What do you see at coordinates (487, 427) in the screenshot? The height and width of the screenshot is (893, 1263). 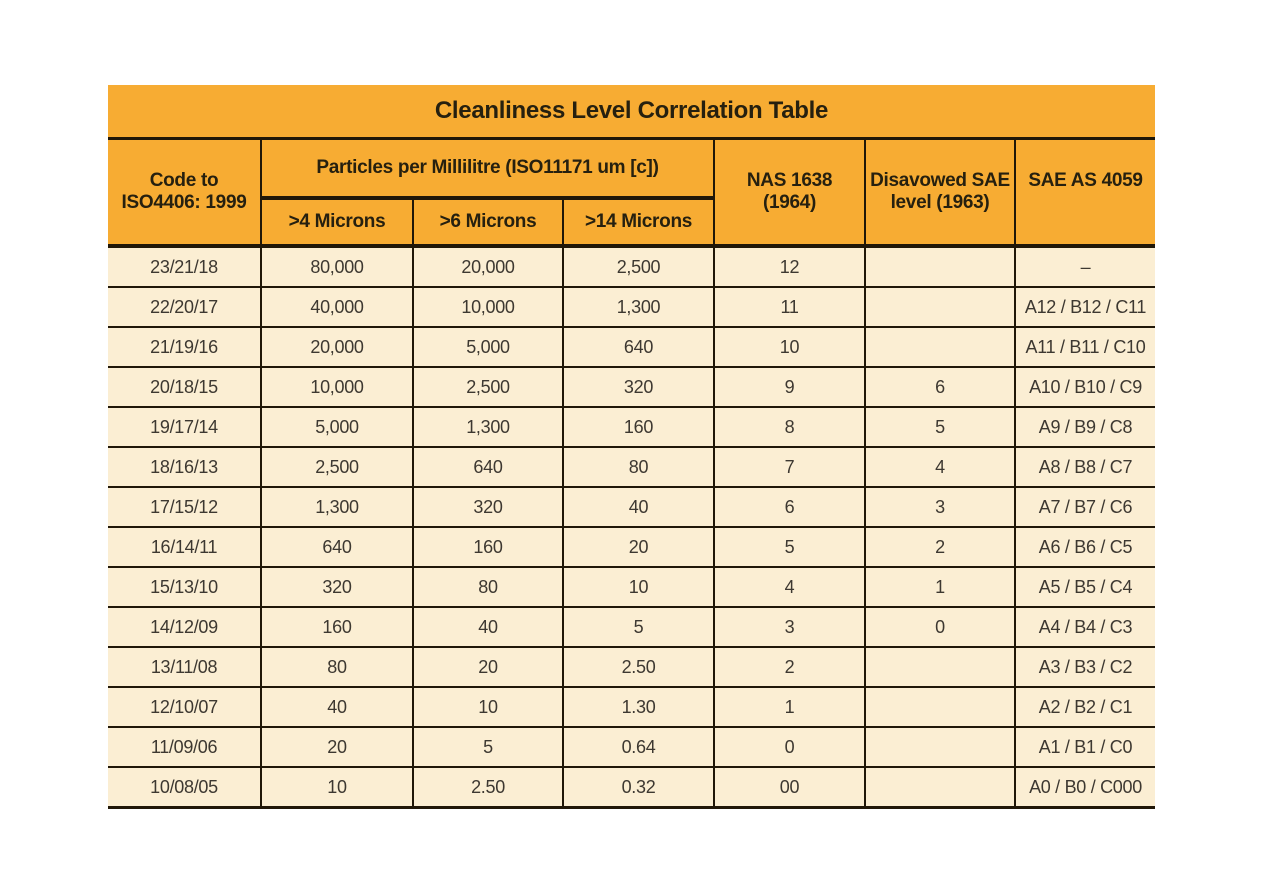 I see `cell-6um: 1,300` at bounding box center [487, 427].